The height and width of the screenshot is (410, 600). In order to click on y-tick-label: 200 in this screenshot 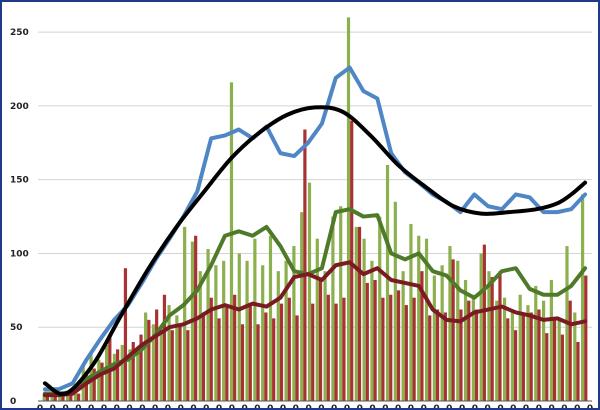, I will do `click(19, 107)`.